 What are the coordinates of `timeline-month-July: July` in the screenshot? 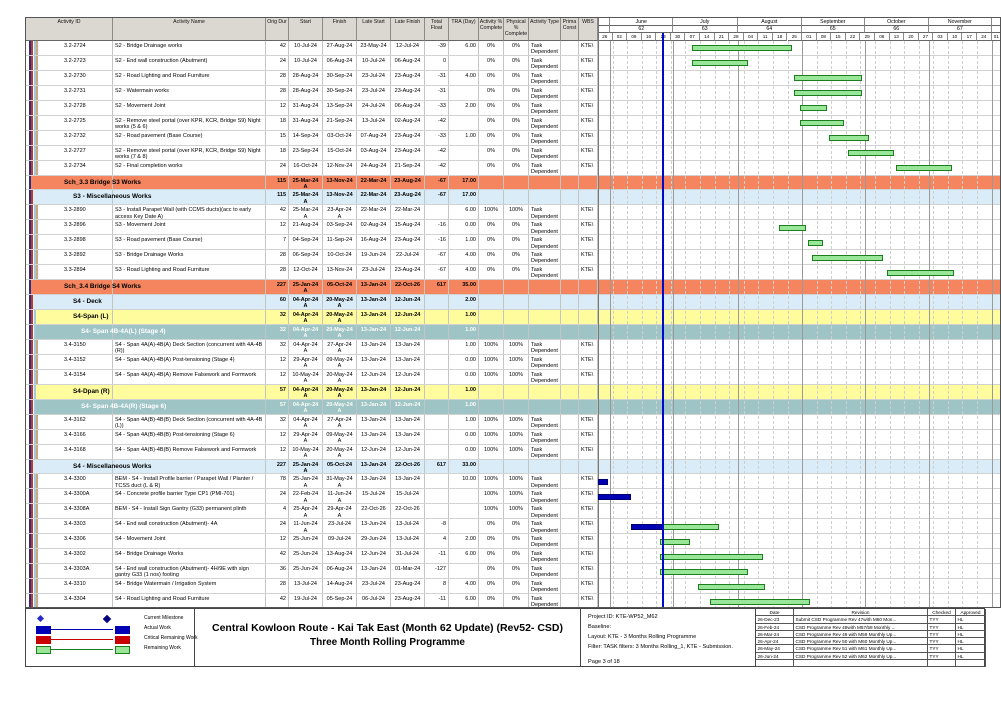 It's located at (705, 22).